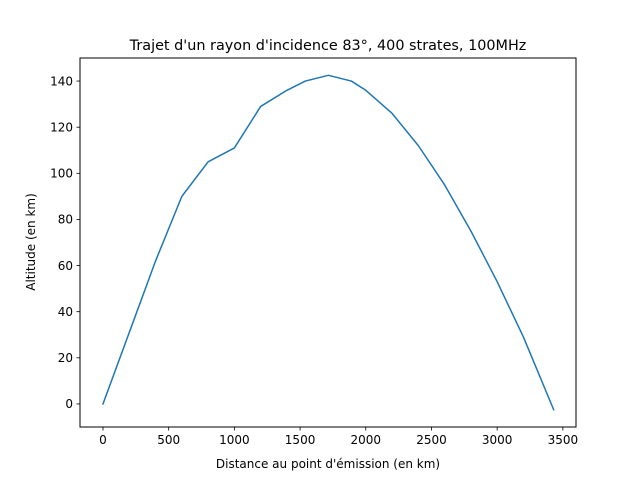 The height and width of the screenshot is (480, 640). Describe the element at coordinates (300, 440) in the screenshot. I see `x-tick-label: 1500` at that location.